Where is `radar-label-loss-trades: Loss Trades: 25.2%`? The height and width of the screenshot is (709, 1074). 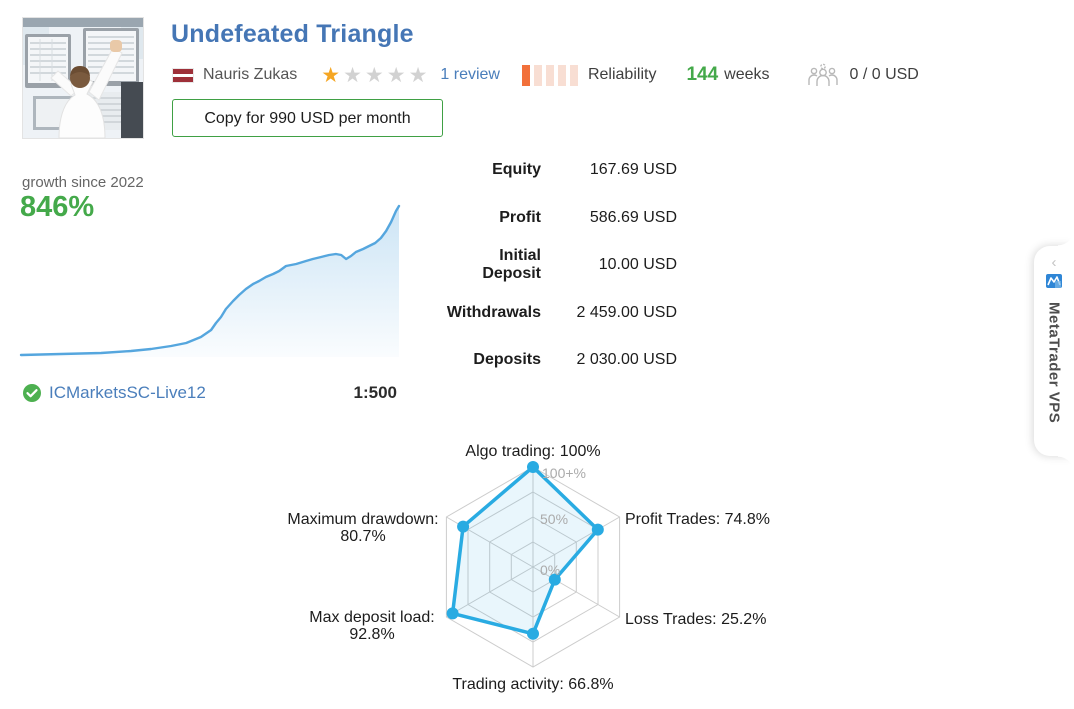 radar-label-loss-trades: Loss Trades: 25.2% is located at coordinates (696, 619).